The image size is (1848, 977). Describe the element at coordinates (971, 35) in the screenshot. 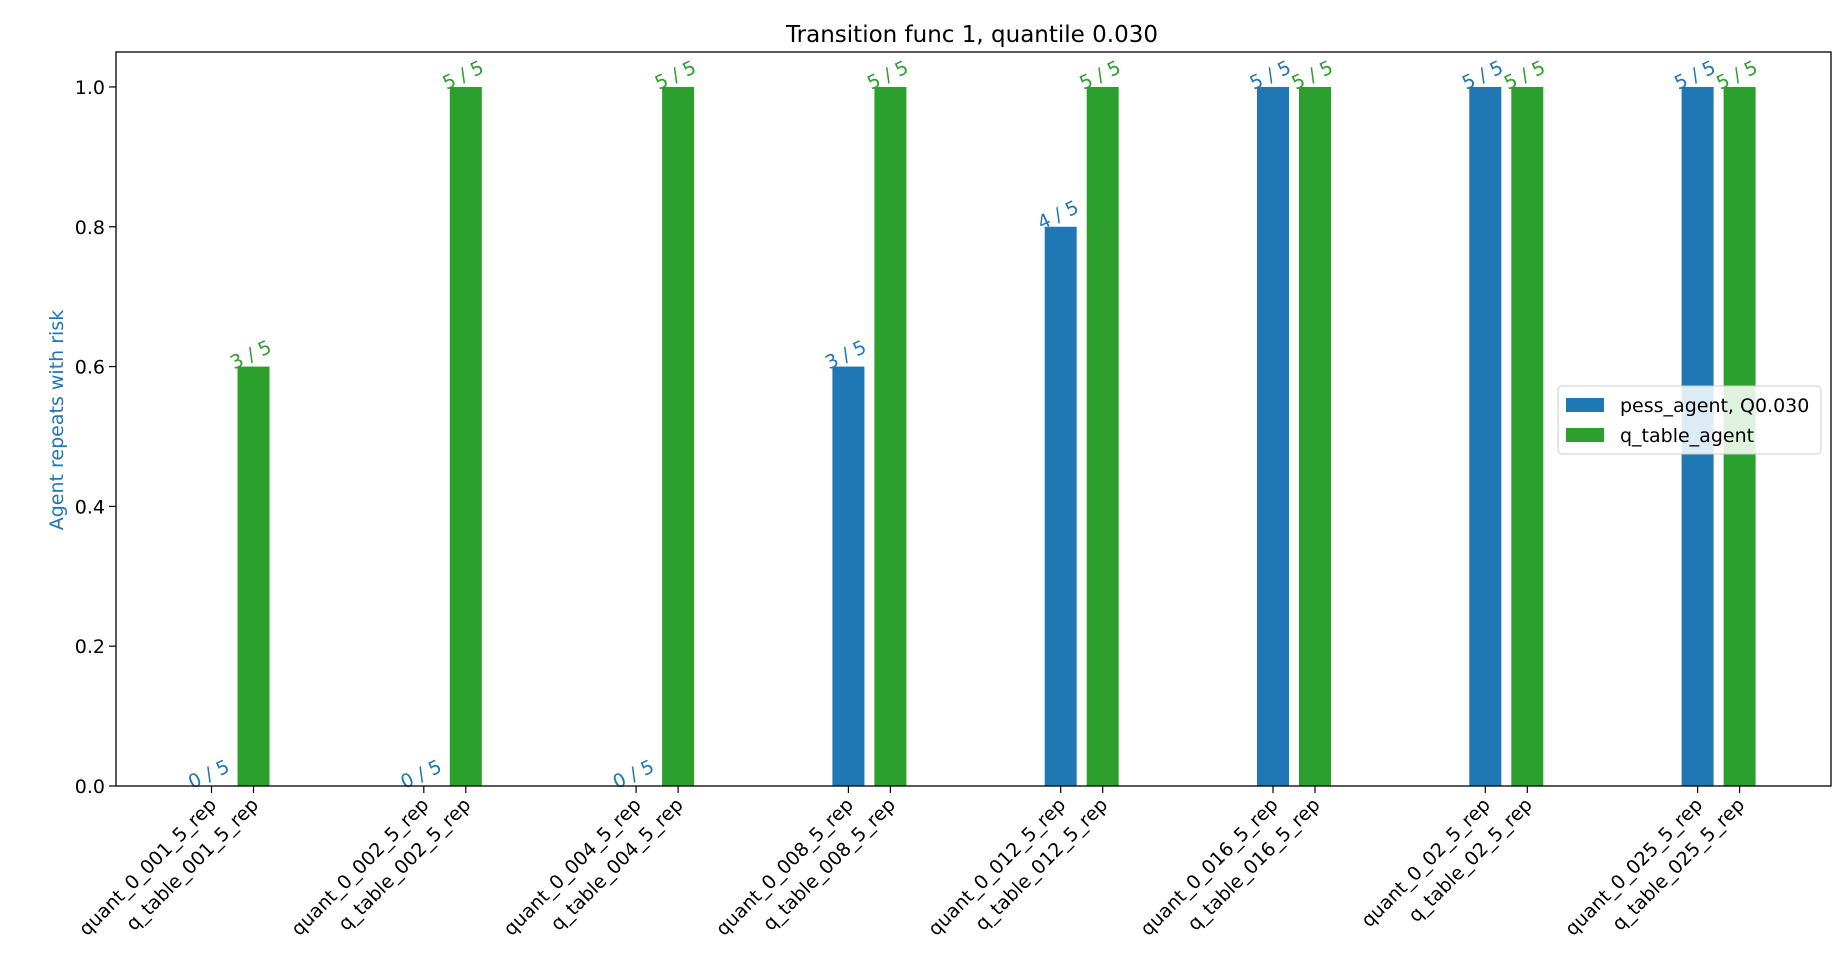

I see `chart-title: Transition func 1, quantile 0.030` at that location.